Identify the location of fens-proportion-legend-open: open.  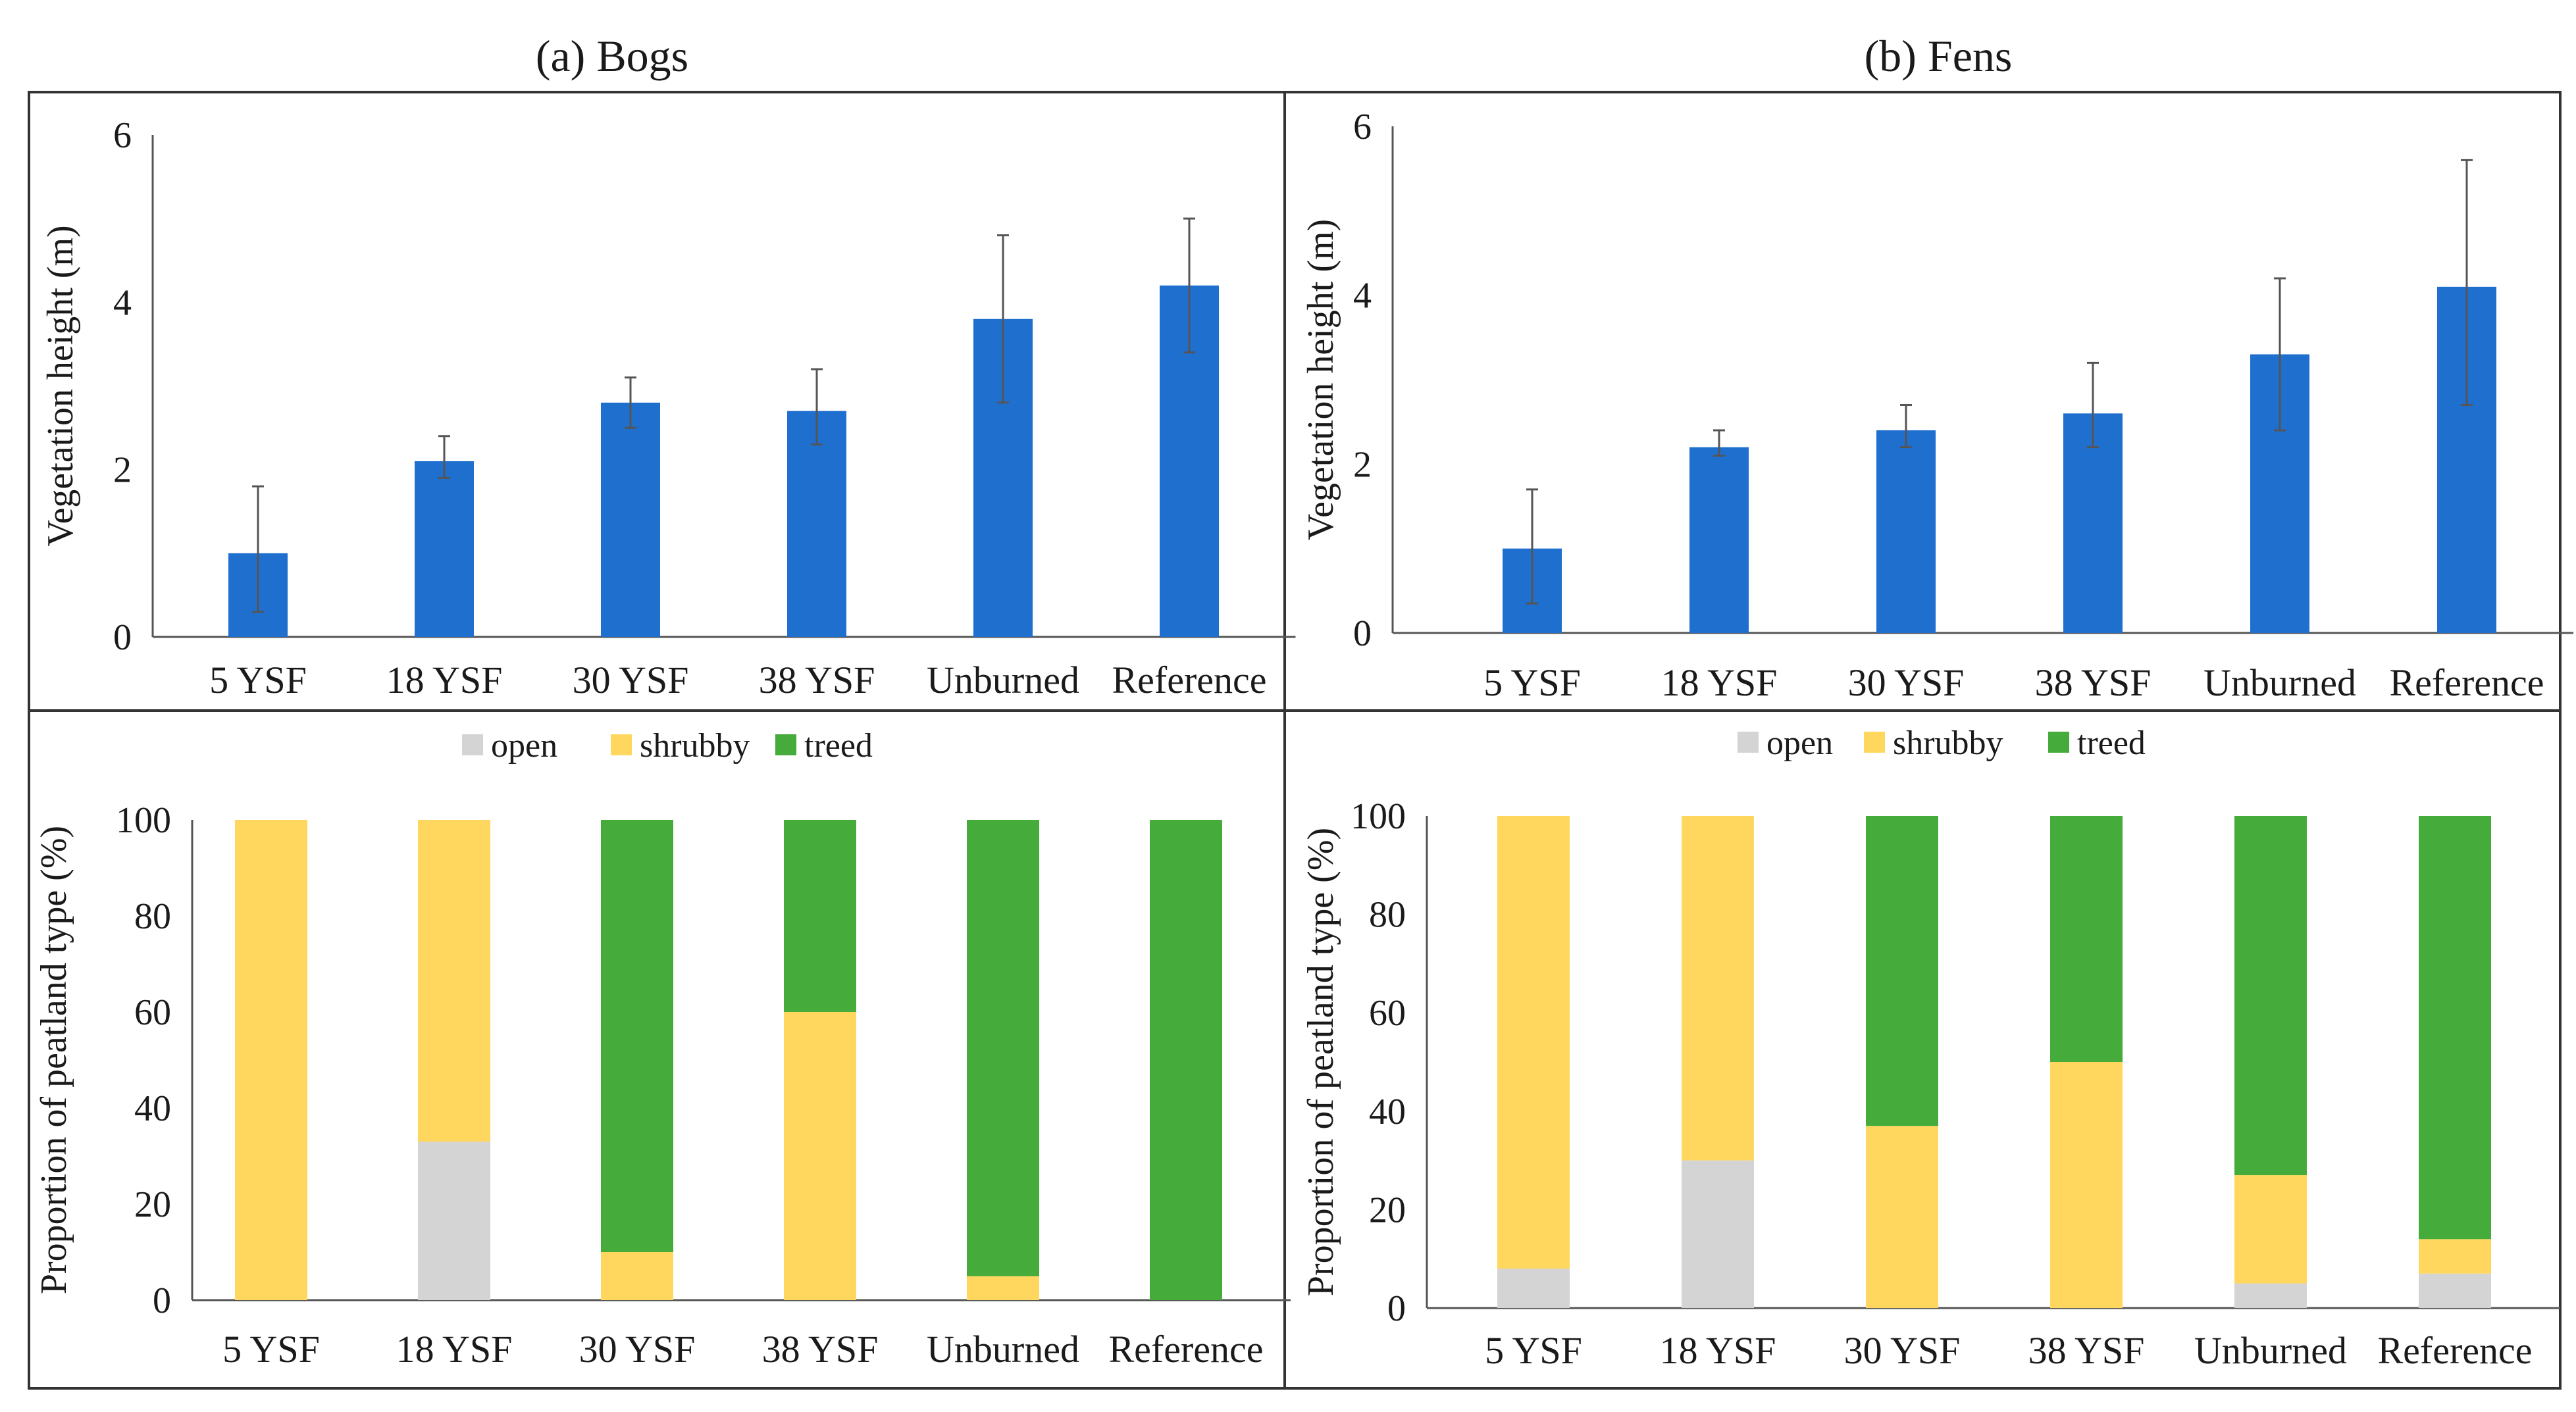
(1799, 743).